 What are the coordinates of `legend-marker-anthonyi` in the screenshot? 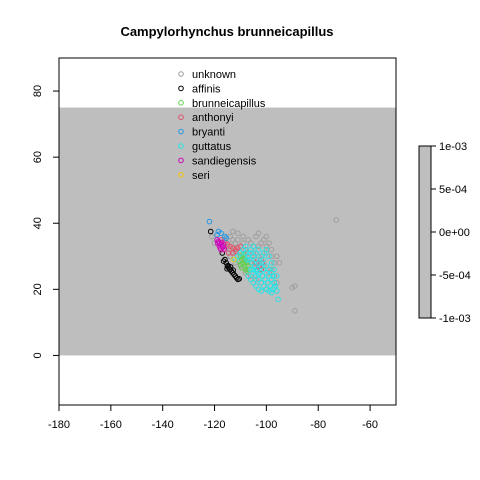 It's located at (181, 117).